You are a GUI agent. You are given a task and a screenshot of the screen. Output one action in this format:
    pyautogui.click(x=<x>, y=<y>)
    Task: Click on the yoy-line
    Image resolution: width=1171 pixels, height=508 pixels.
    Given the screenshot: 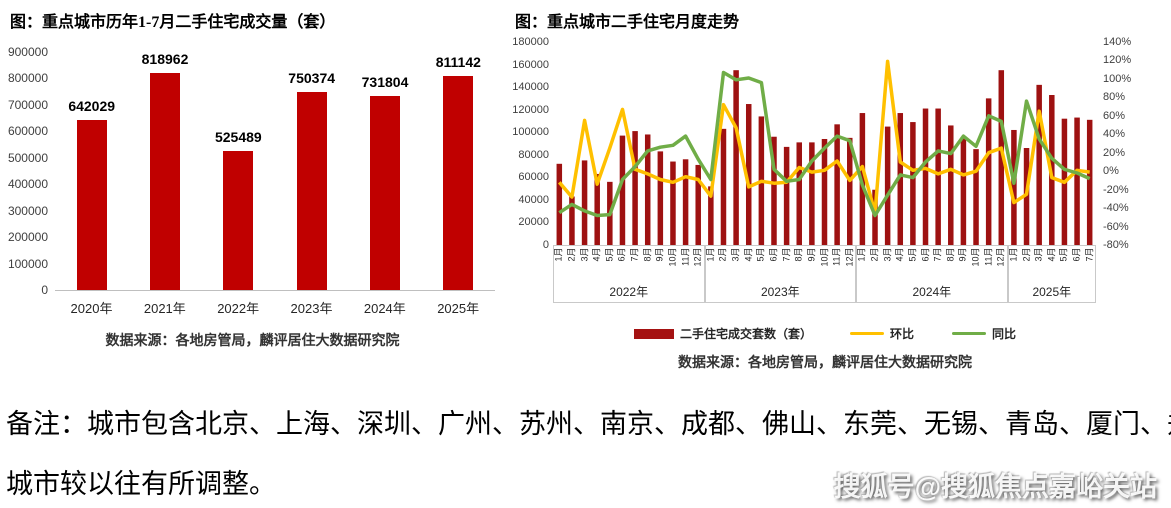 What is the action you would take?
    pyautogui.click(x=824, y=144)
    